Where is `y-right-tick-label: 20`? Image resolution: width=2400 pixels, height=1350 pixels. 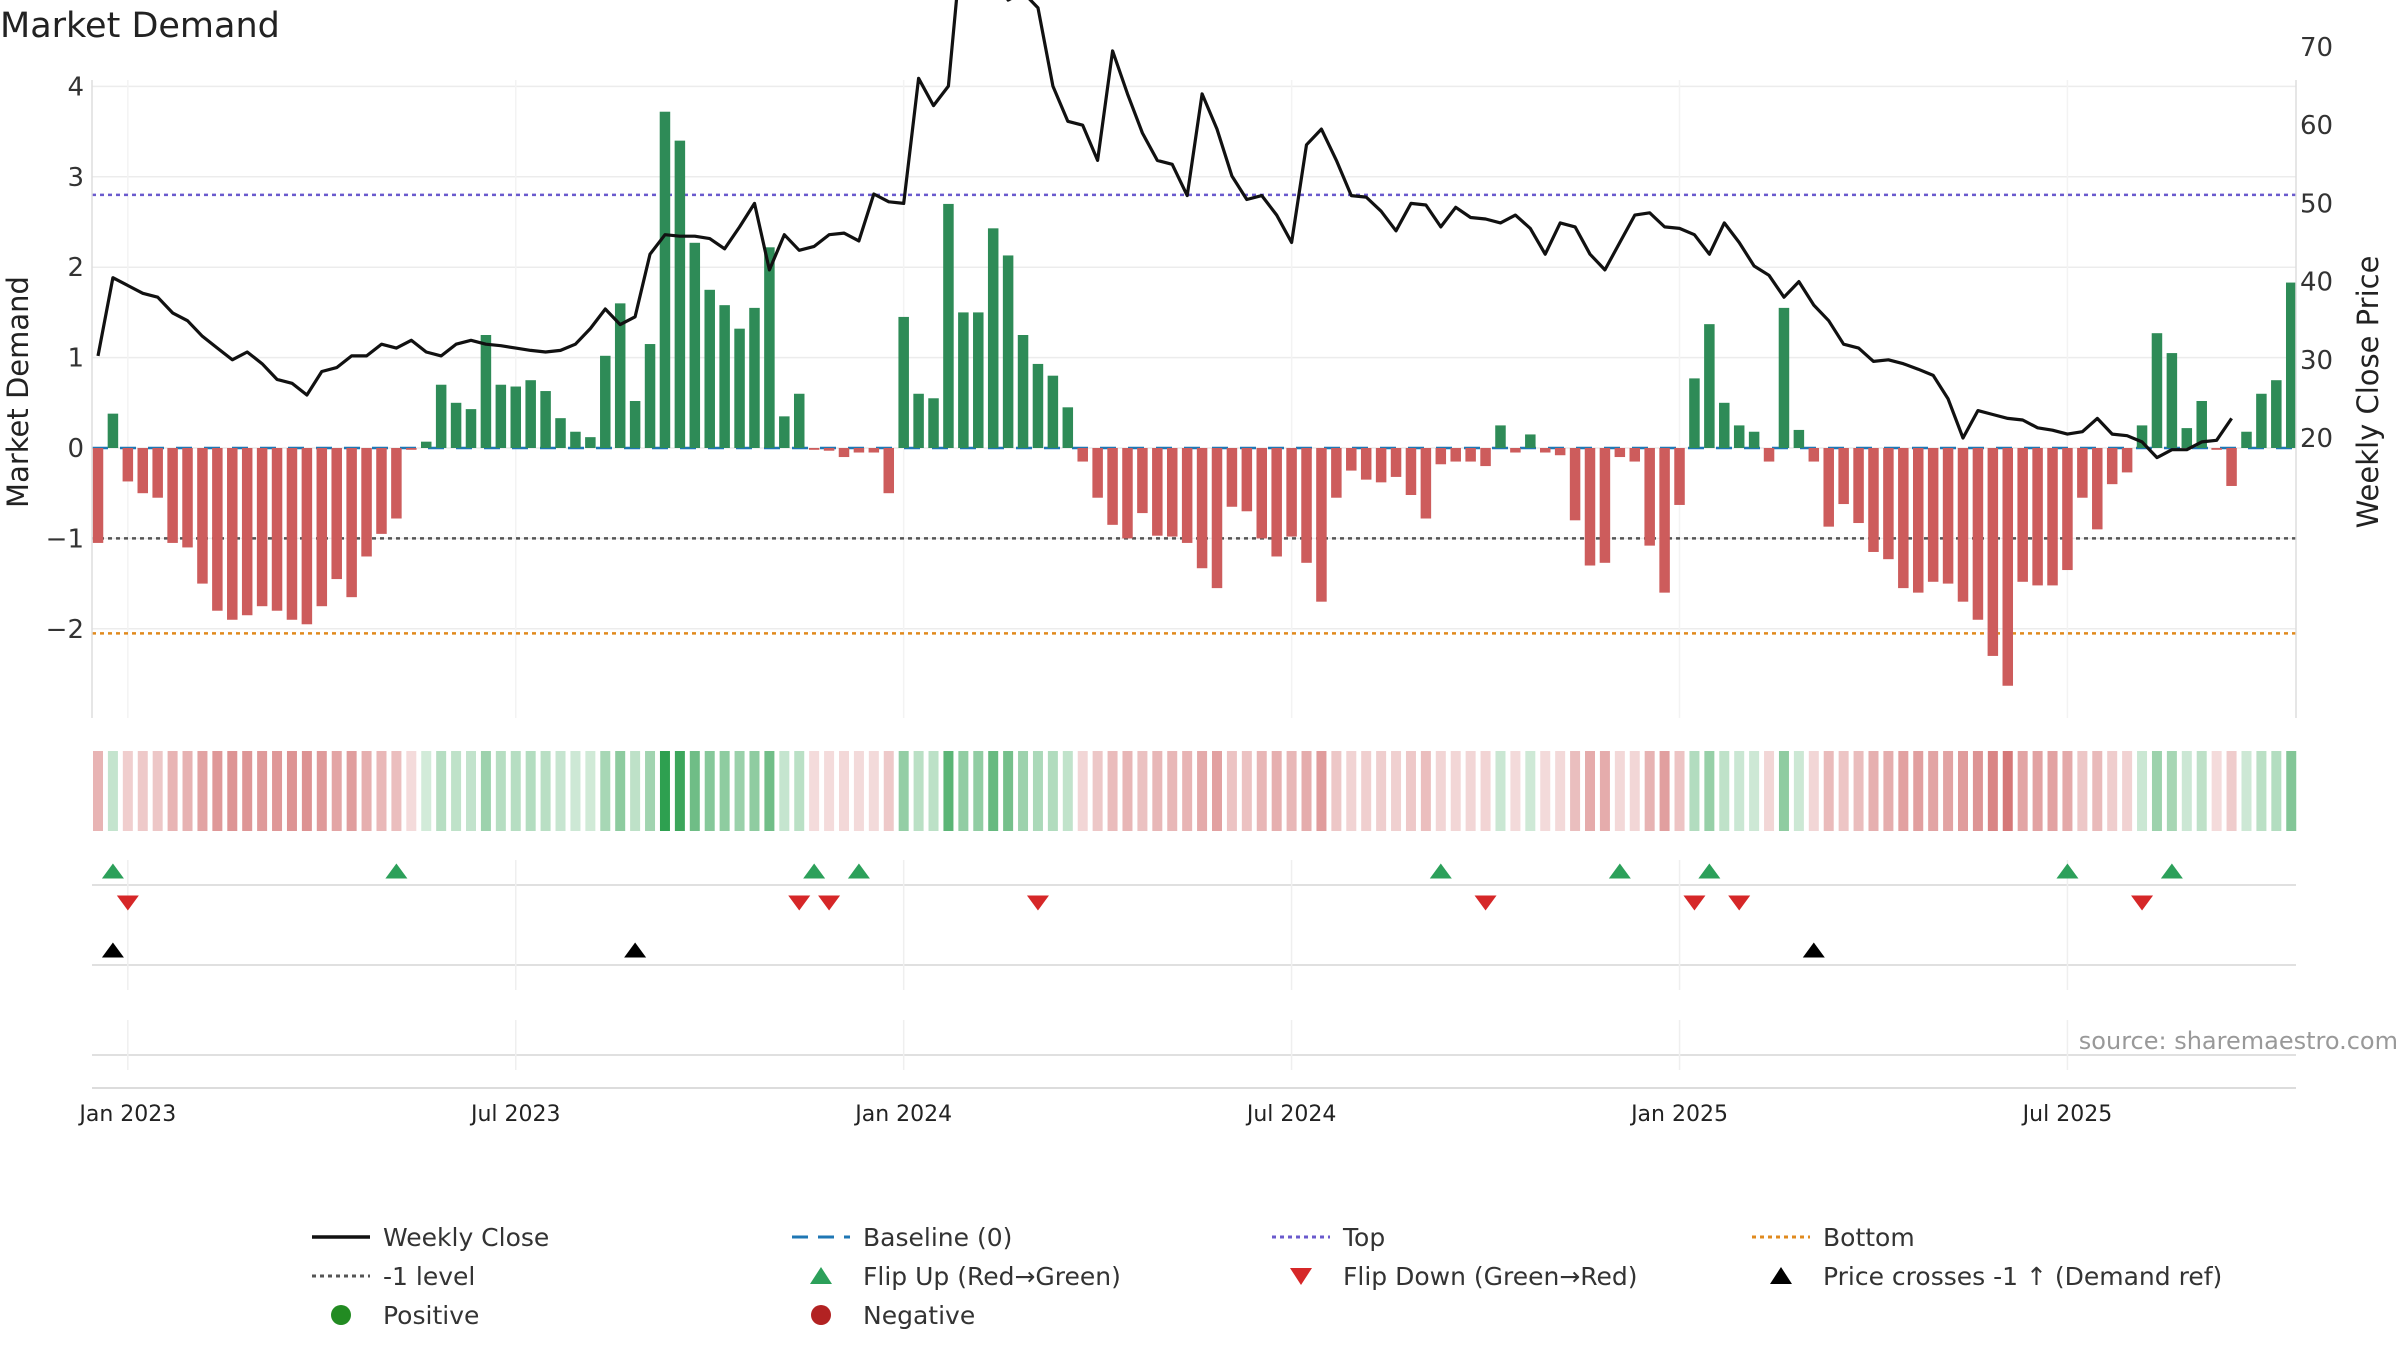 y-right-tick-label: 20 is located at coordinates (2316, 439).